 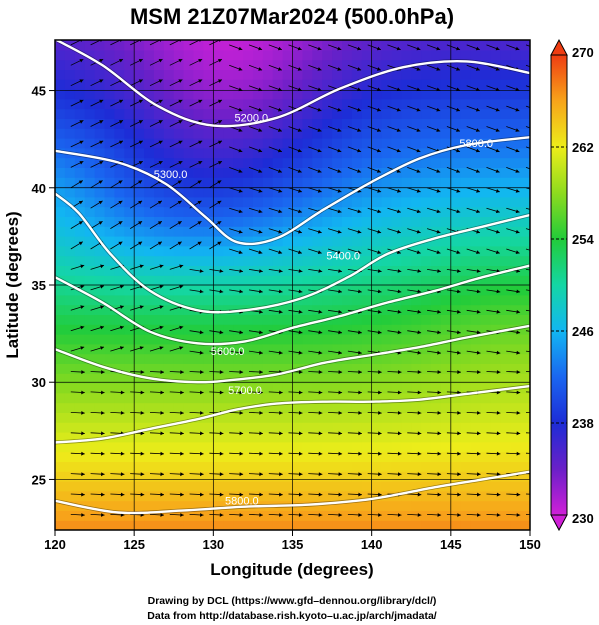 What do you see at coordinates (228, 352) in the screenshot?
I see `contour-label: 5600.0` at bounding box center [228, 352].